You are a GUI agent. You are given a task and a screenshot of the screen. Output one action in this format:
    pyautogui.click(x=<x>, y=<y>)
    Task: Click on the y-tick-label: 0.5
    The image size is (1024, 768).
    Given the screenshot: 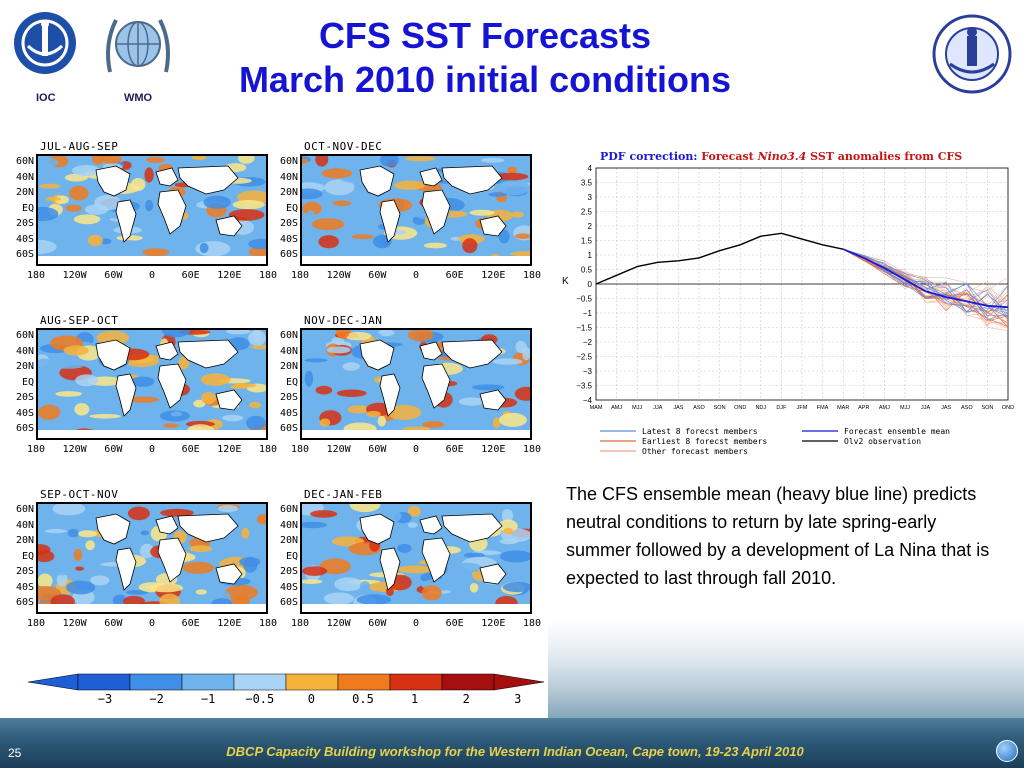 What is the action you would take?
    pyautogui.click(x=587, y=270)
    